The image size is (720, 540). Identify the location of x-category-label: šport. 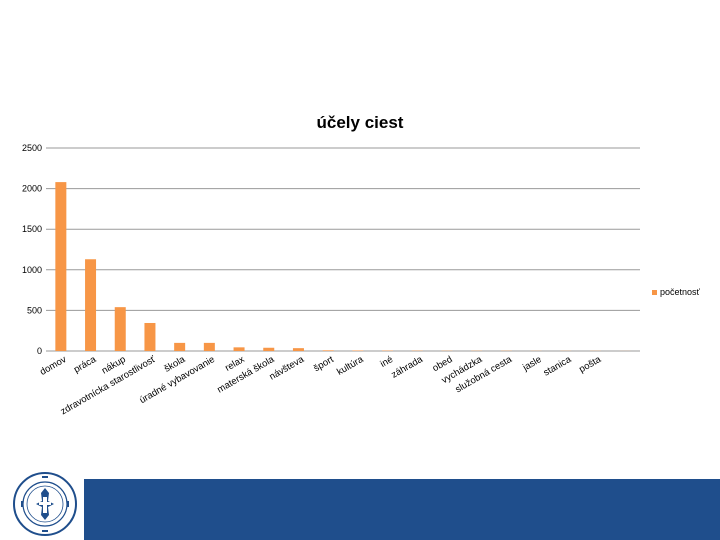
(324, 364).